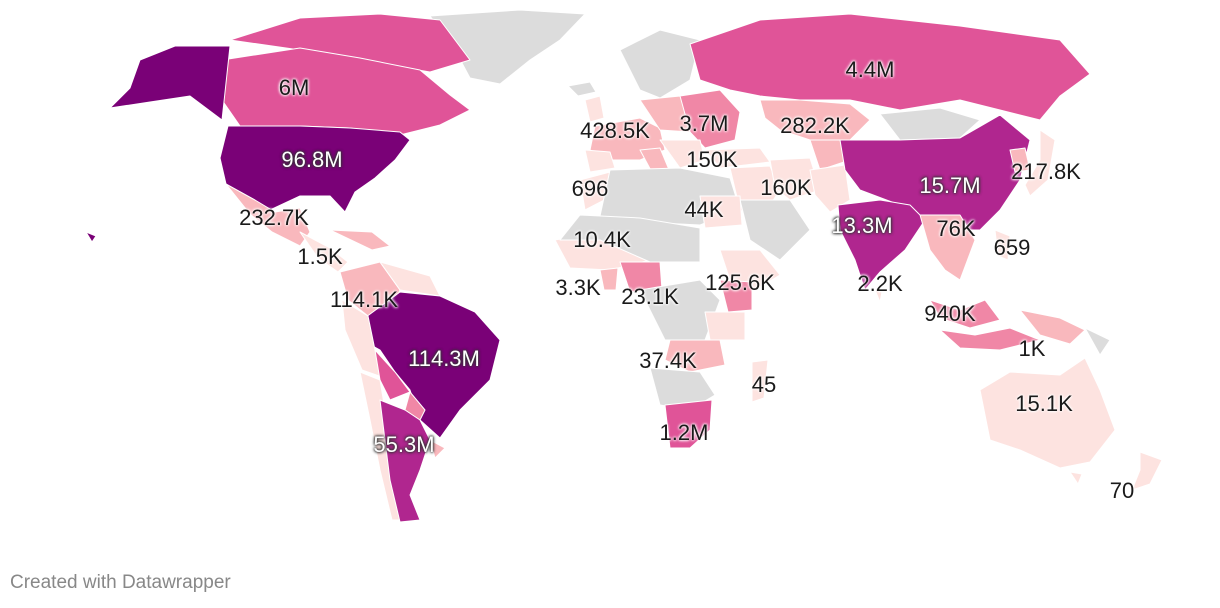 This screenshot has height=608, width=1220. Describe the element at coordinates (1052, 327) in the screenshot. I see `country-indonesia-east` at that location.